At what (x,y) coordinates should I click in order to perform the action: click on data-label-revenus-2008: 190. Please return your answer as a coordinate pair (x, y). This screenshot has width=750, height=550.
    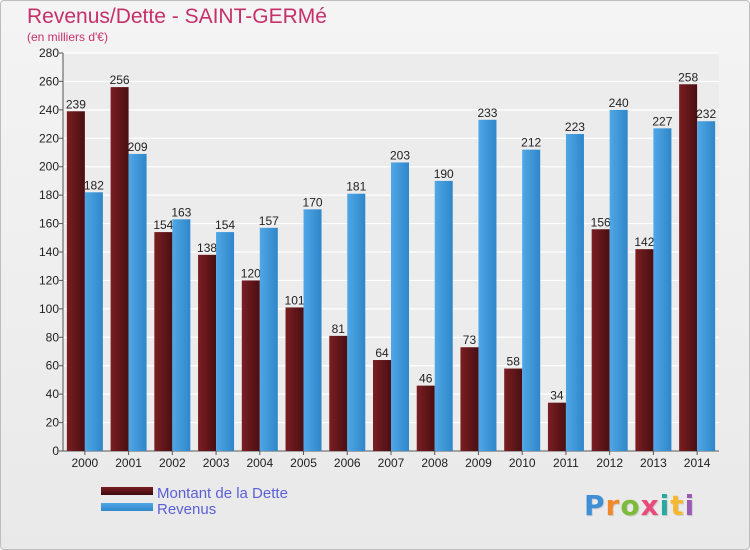
    Looking at the image, I should click on (444, 174).